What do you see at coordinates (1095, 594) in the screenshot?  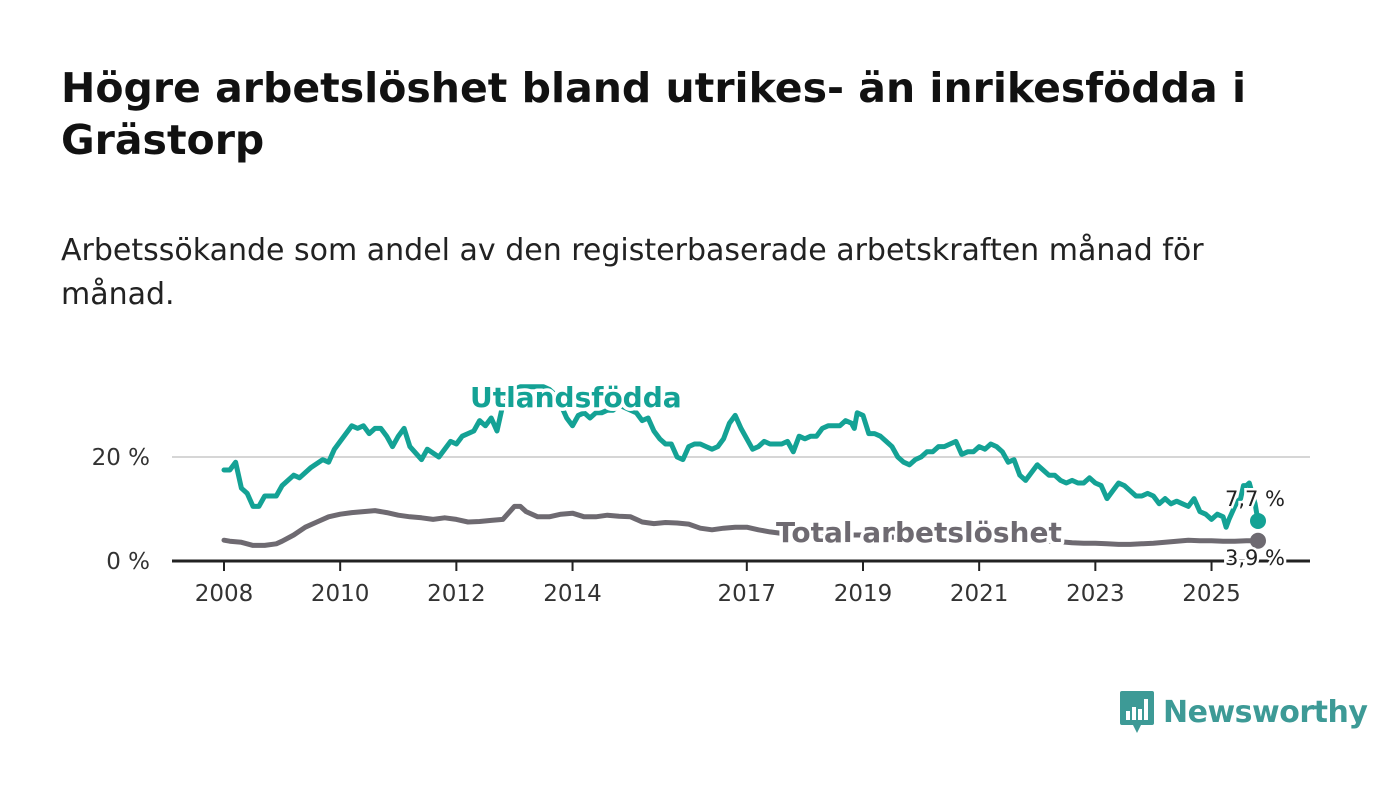 I see `x-tick-label: 2023` at bounding box center [1095, 594].